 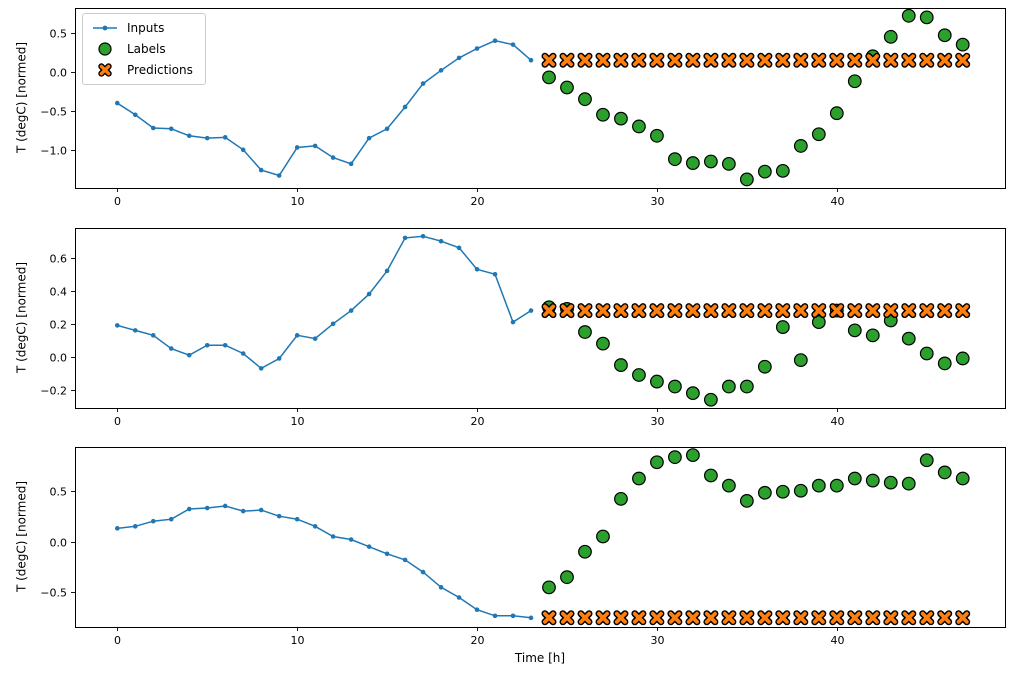 I want to click on legend-label-labels: Labels, so click(x=146, y=49).